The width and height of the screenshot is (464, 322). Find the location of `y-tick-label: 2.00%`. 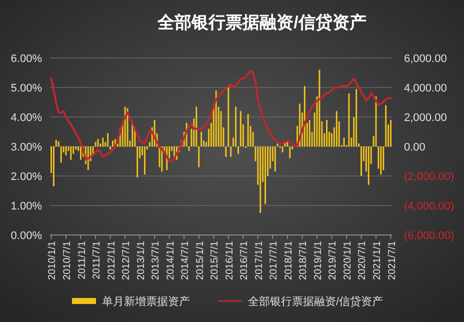

y-tick-label: 2.00% is located at coordinates (26, 177).